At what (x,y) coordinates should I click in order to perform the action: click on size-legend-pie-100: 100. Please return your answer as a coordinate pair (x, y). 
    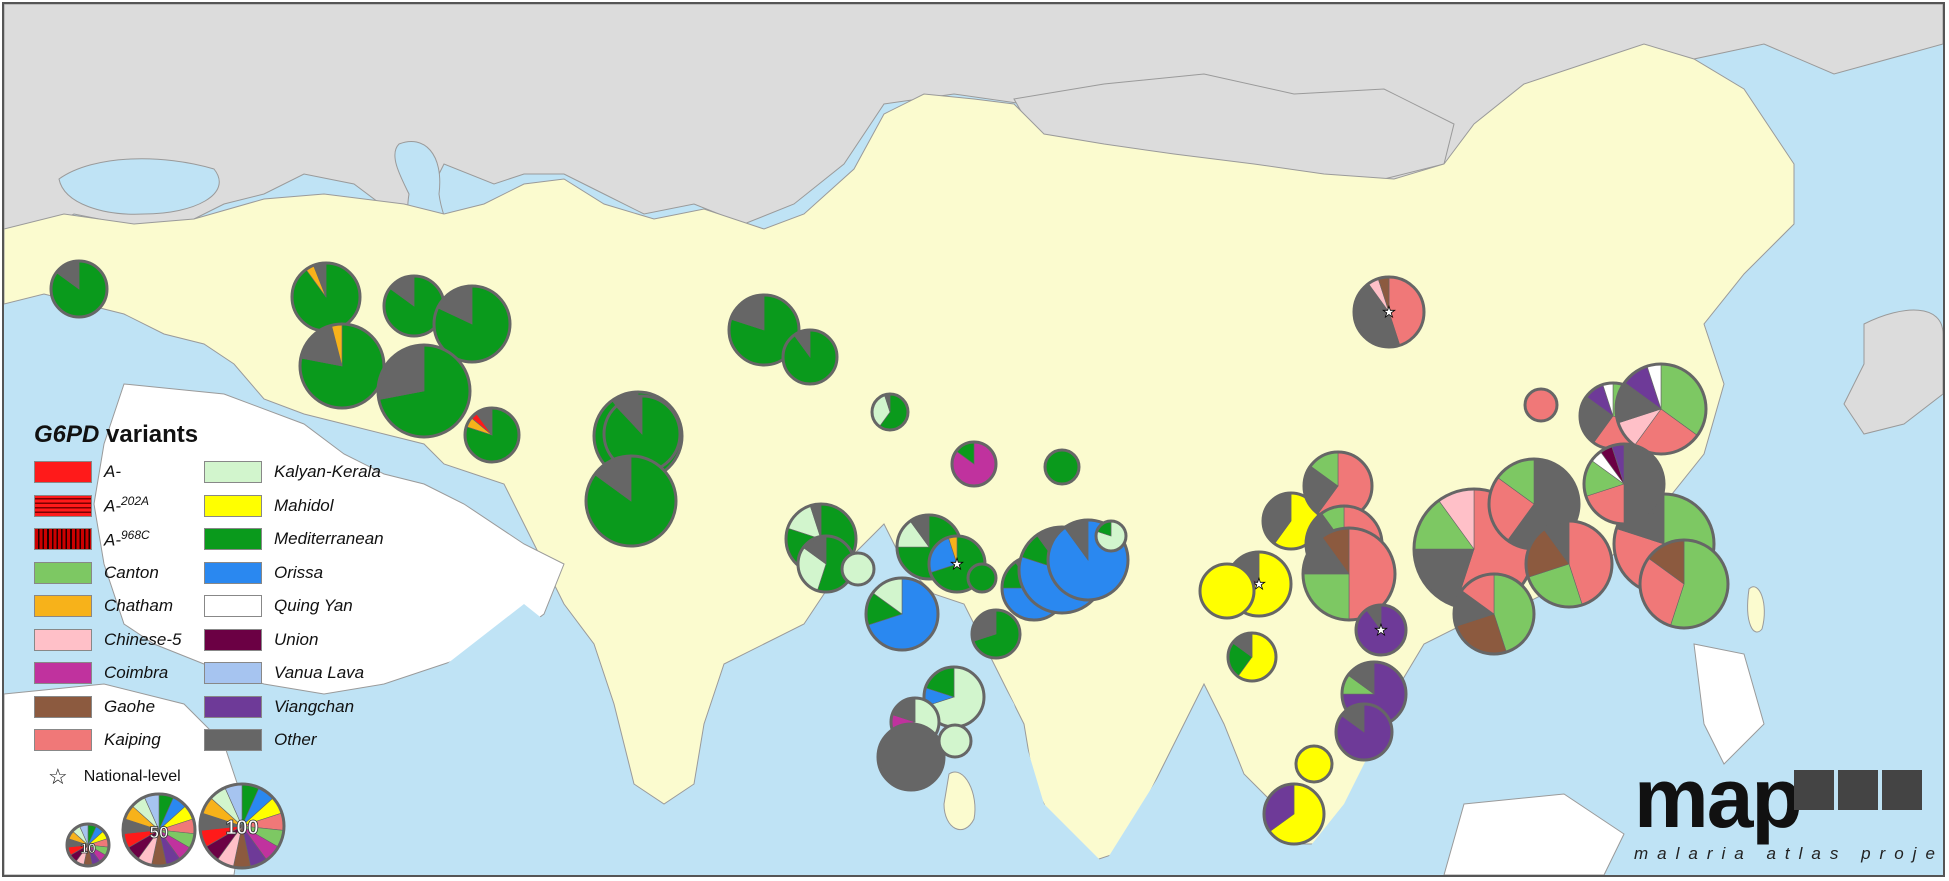
    Looking at the image, I should click on (242, 826).